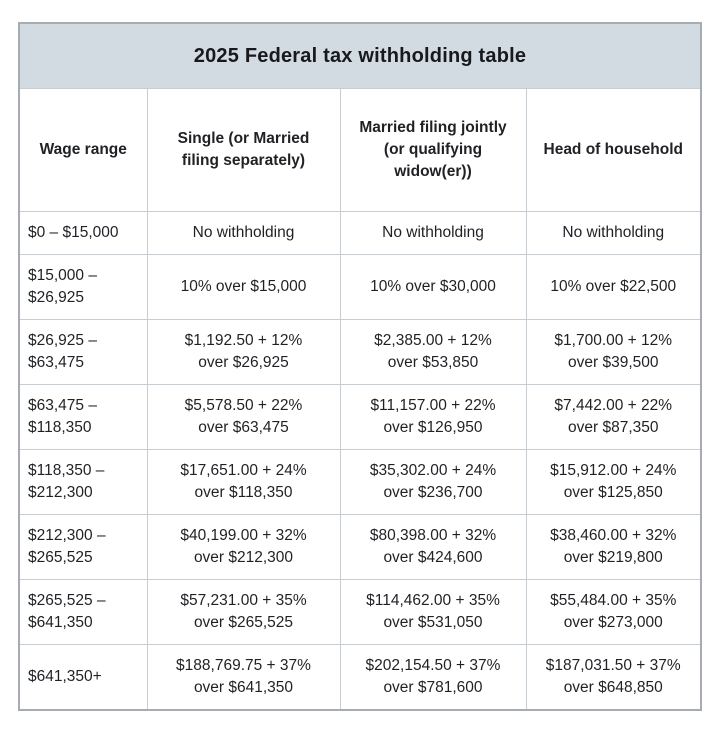  I want to click on withholding-cell: $202,154.50 + 37% over $781,600, so click(433, 677).